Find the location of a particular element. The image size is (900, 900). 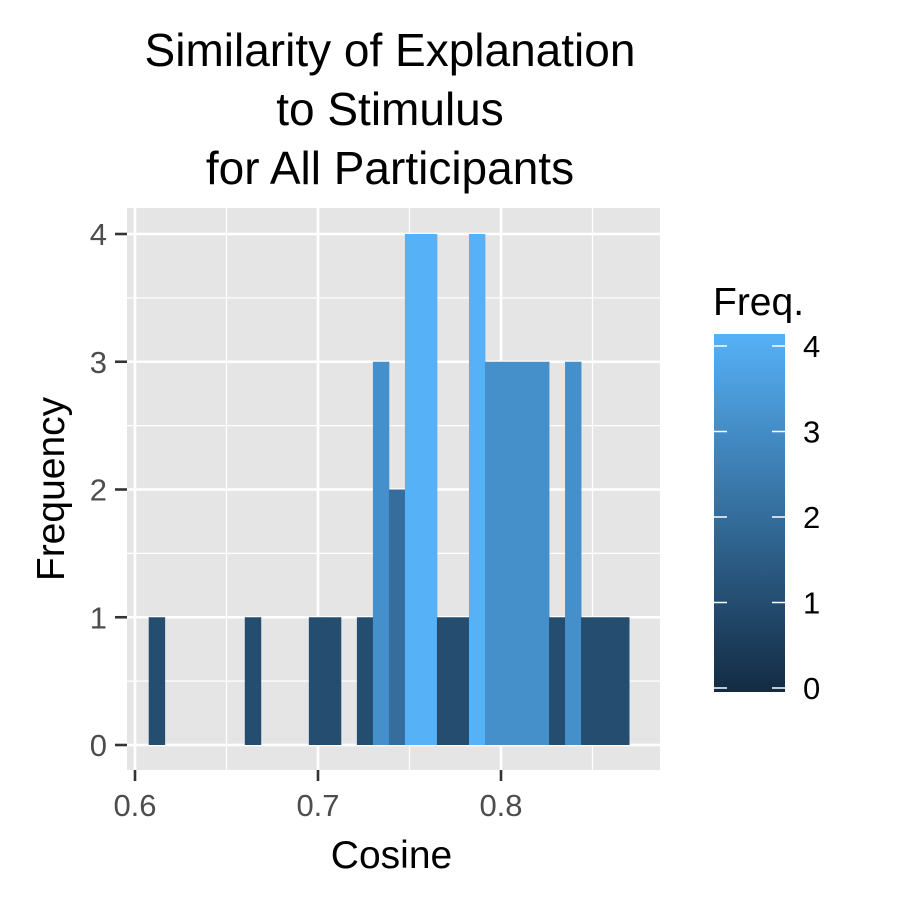

y-axis-label: Frequency is located at coordinates (51, 488).